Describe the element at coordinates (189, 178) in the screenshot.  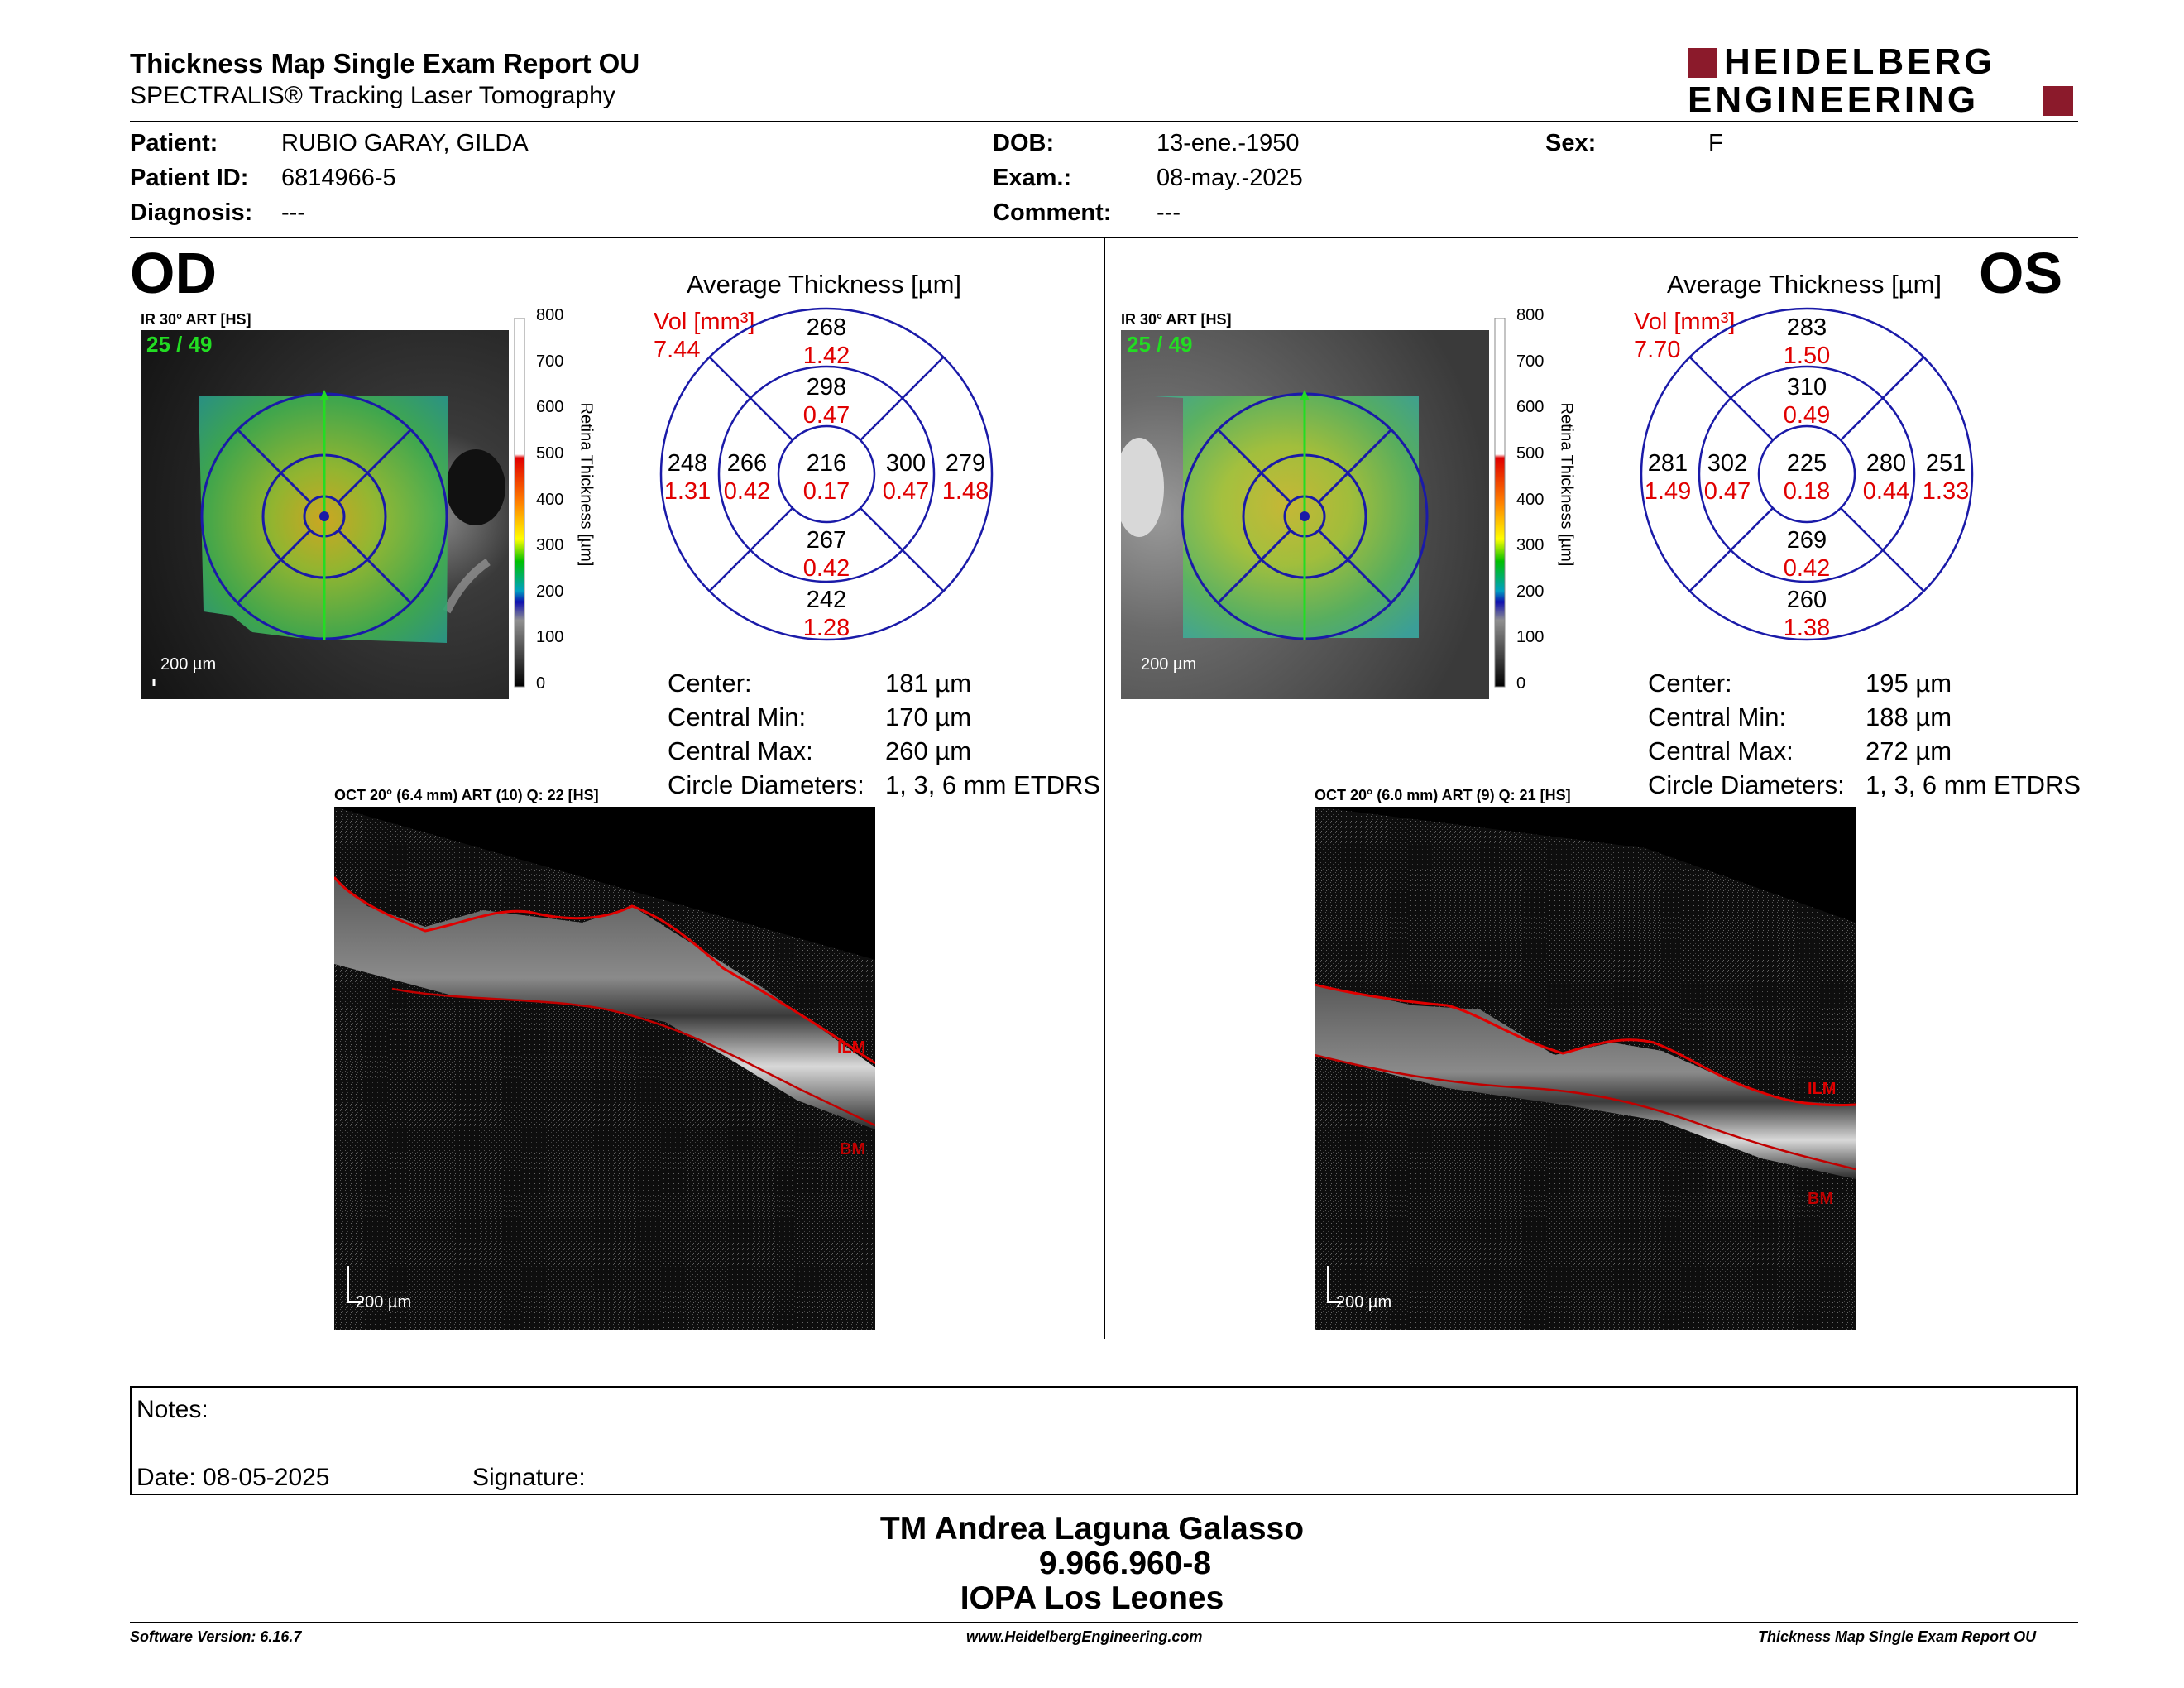
I see `patient-id-label: Patient ID:` at that location.